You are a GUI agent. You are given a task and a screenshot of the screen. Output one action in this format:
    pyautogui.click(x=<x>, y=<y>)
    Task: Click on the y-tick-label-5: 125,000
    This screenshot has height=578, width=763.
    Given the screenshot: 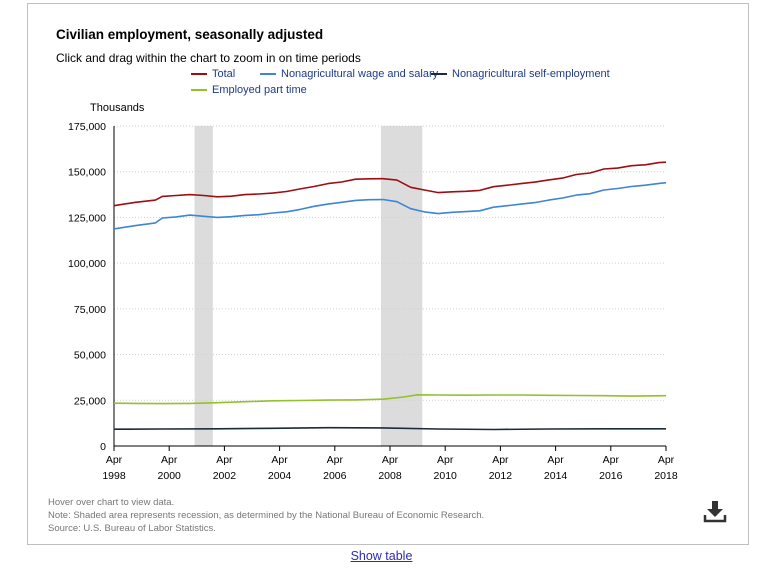 What is the action you would take?
    pyautogui.click(x=87, y=218)
    